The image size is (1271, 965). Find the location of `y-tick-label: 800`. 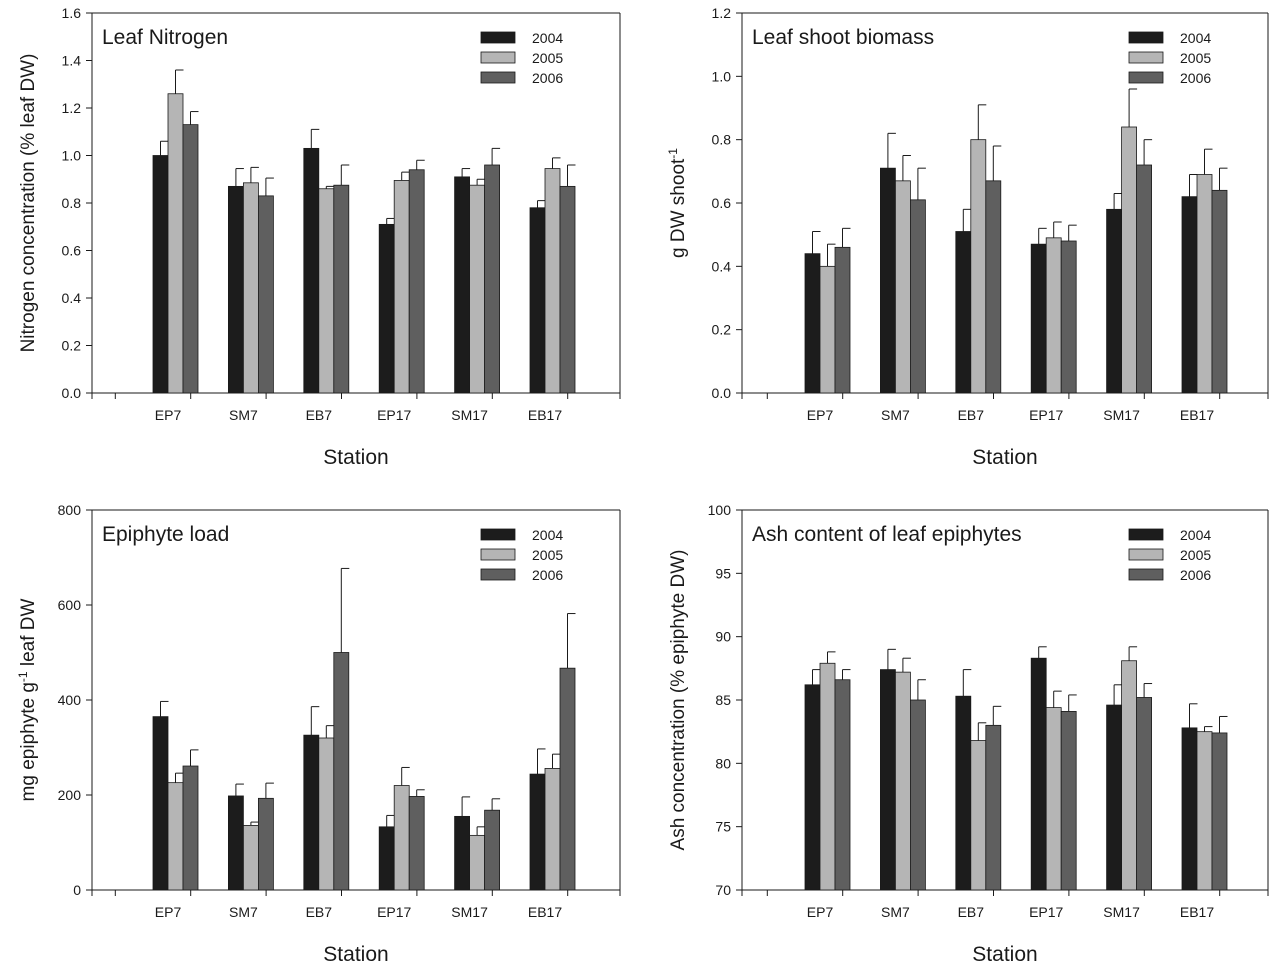

y-tick-label: 800 is located at coordinates (70, 510).